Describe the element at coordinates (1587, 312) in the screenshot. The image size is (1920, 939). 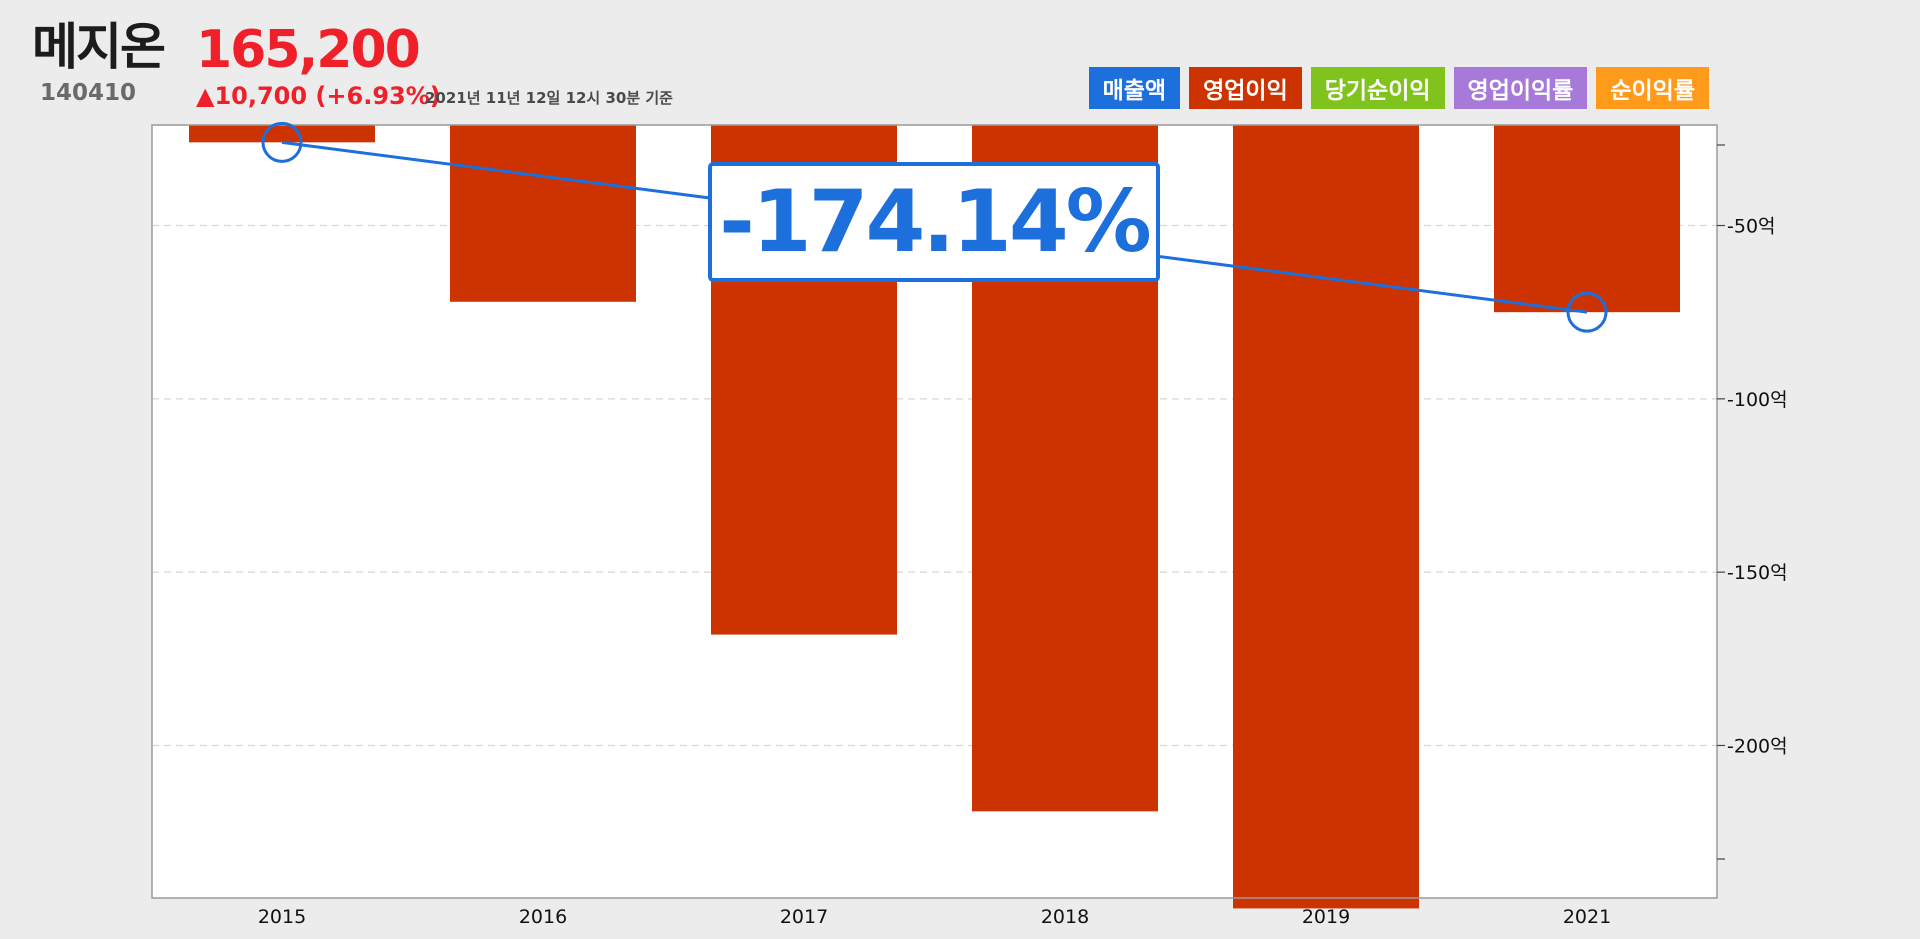
I see `trend-end-point` at that location.